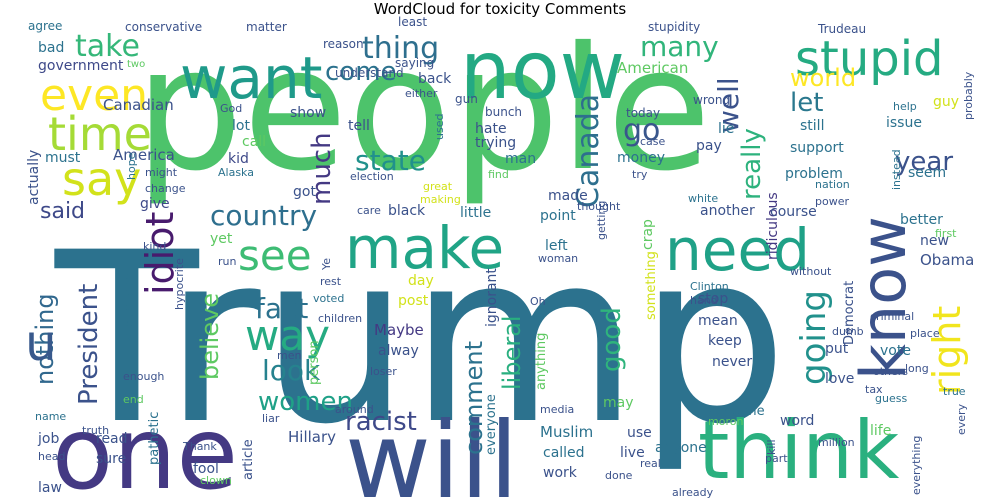  What do you see at coordinates (145, 447) in the screenshot?
I see `word-one: one` at bounding box center [145, 447].